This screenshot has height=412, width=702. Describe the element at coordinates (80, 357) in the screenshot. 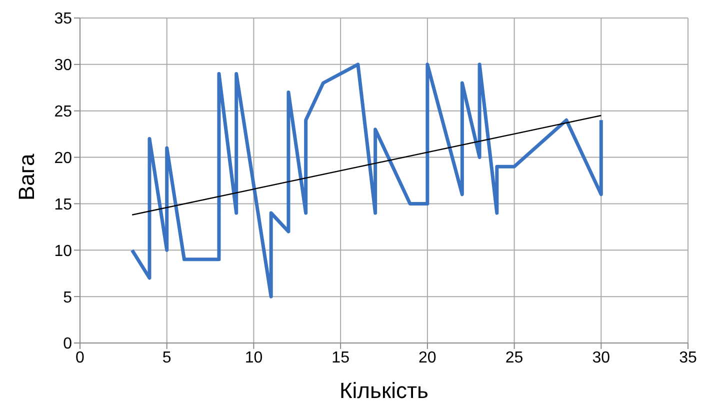

I see `x-tick-label: 0` at that location.